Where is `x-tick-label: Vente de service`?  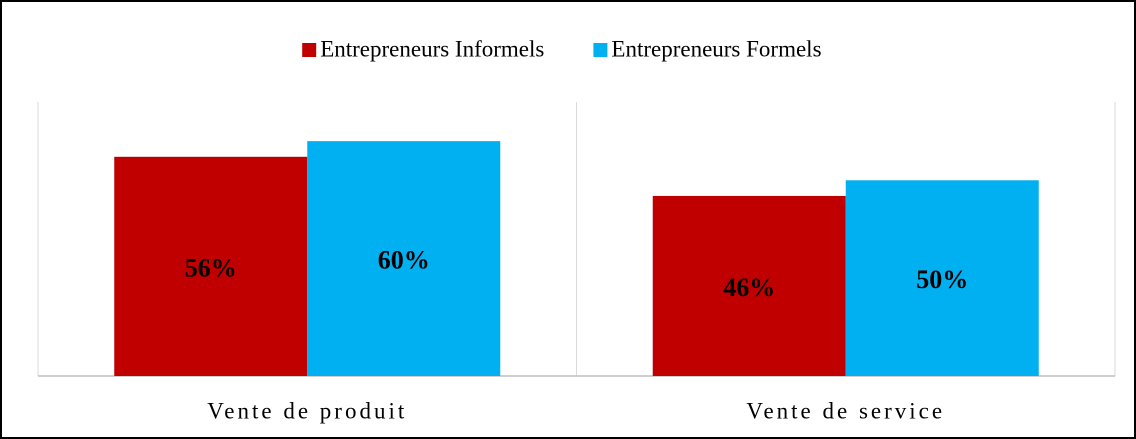
x-tick-label: Vente de service is located at coordinates (845, 410).